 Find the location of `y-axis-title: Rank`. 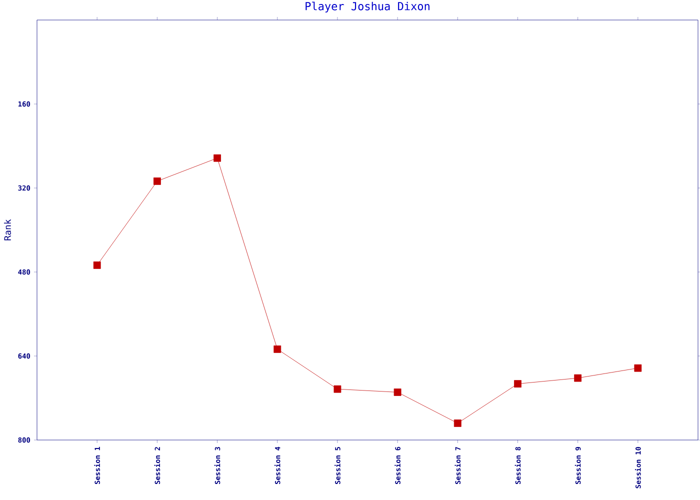

y-axis-title: Rank is located at coordinates (7, 229).